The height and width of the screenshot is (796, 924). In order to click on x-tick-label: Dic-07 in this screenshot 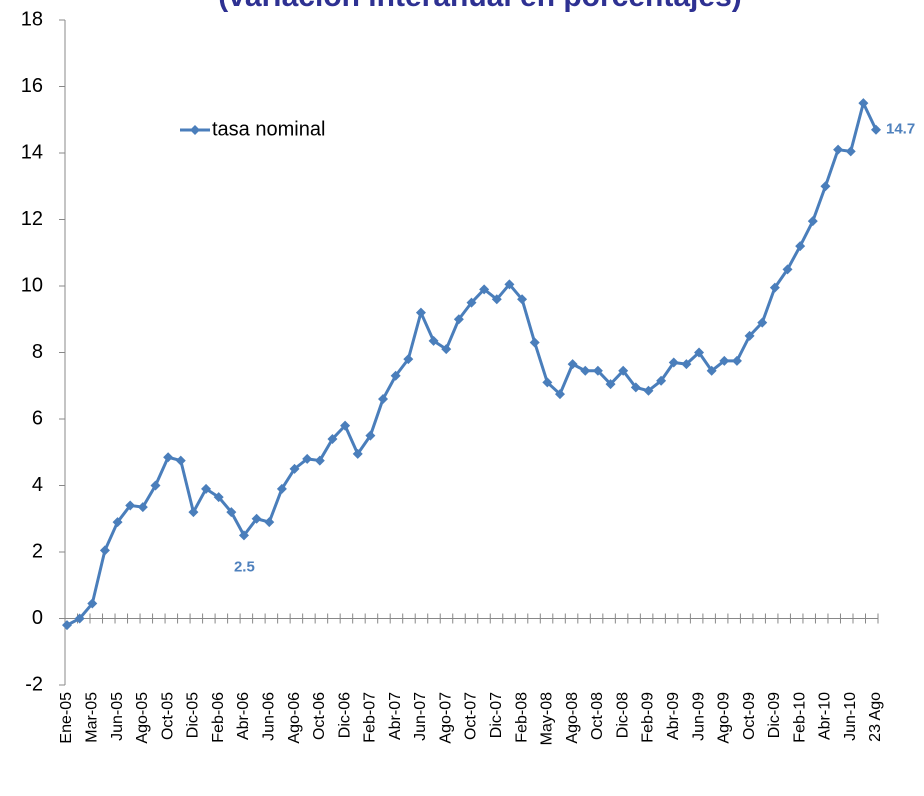, I will do `click(496, 715)`.